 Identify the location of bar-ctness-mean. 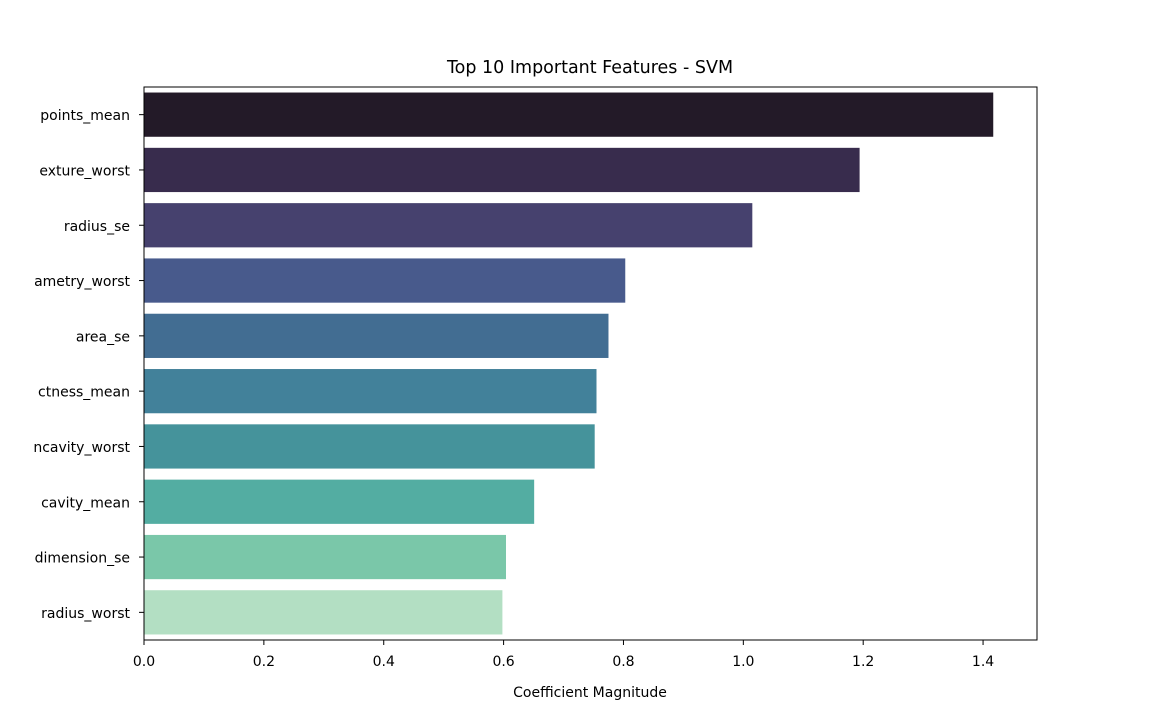
(370, 391).